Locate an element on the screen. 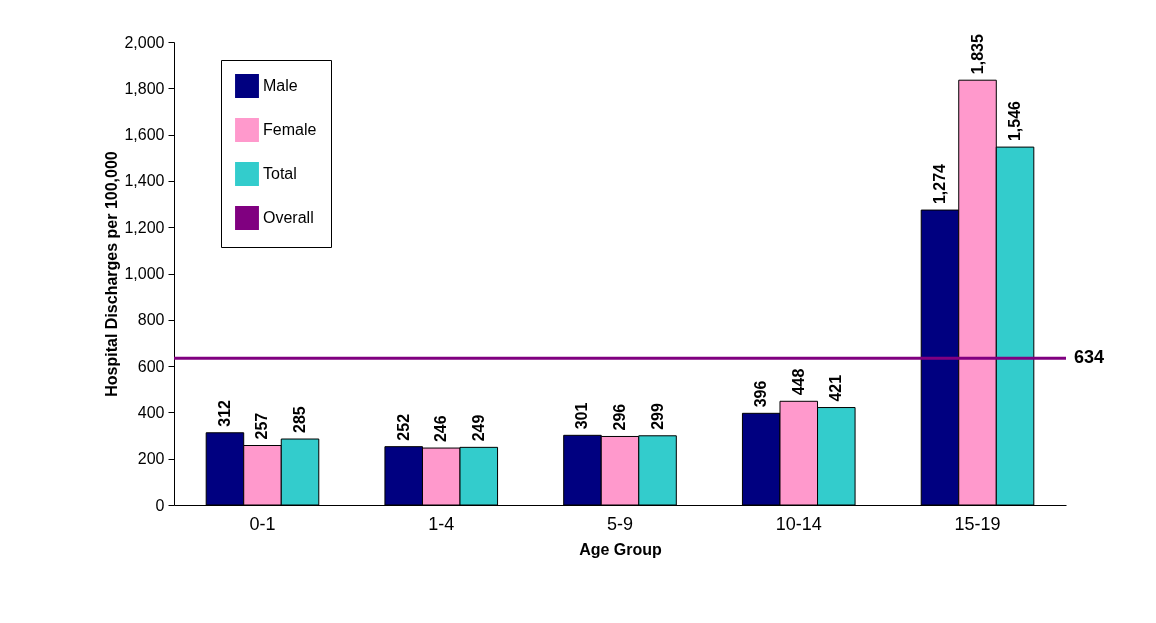 This screenshot has width=1156, height=623. text: 634 is located at coordinates (1089, 357).